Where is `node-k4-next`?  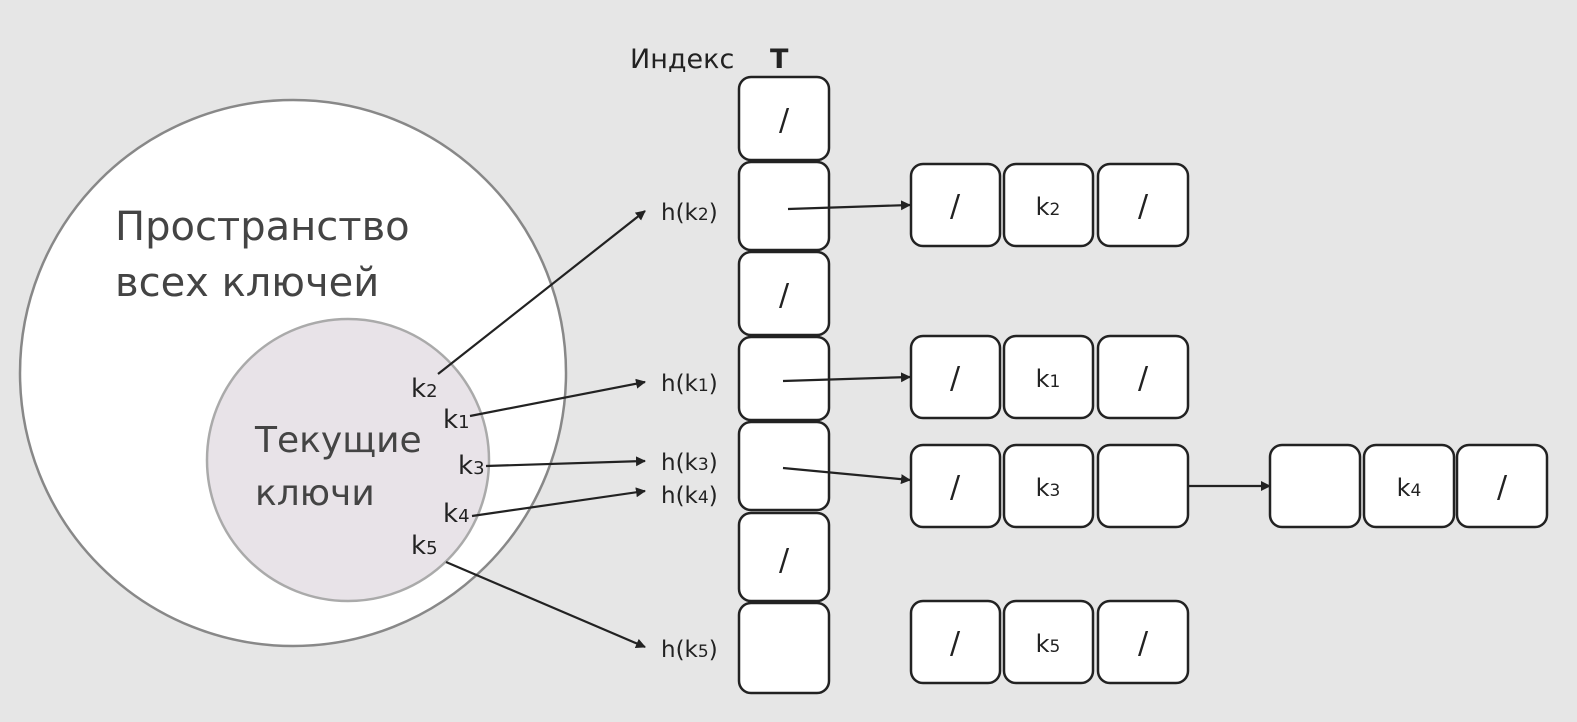 node-k4-next is located at coordinates (1502, 486).